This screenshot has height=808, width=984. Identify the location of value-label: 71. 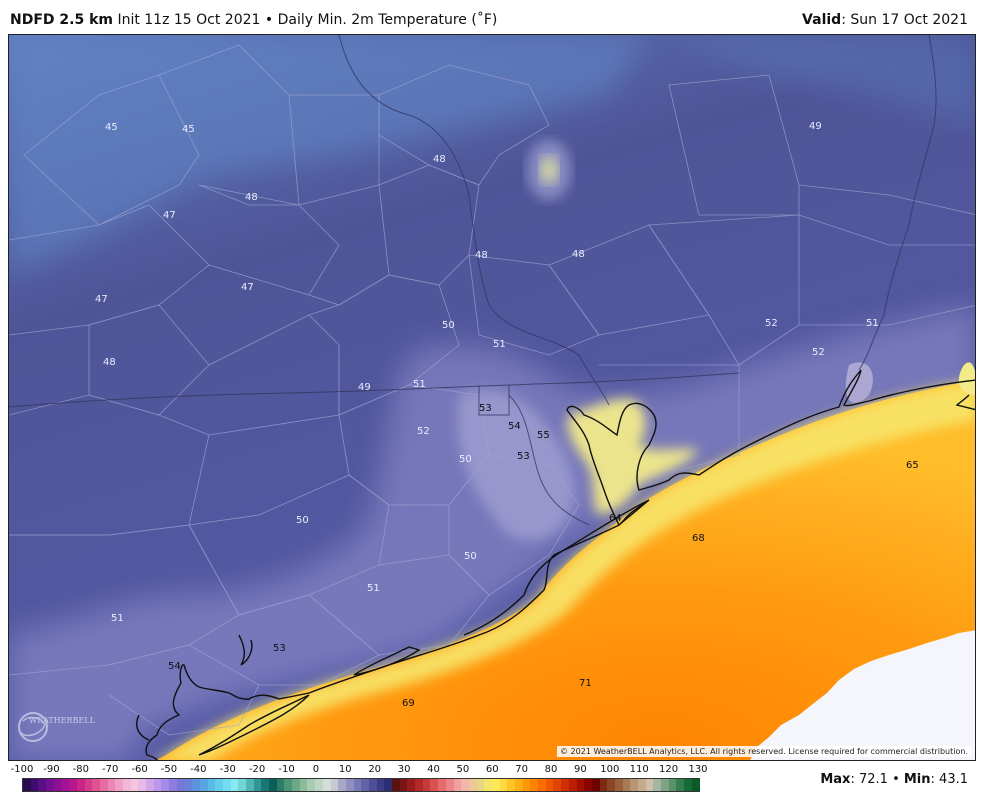
(585, 683).